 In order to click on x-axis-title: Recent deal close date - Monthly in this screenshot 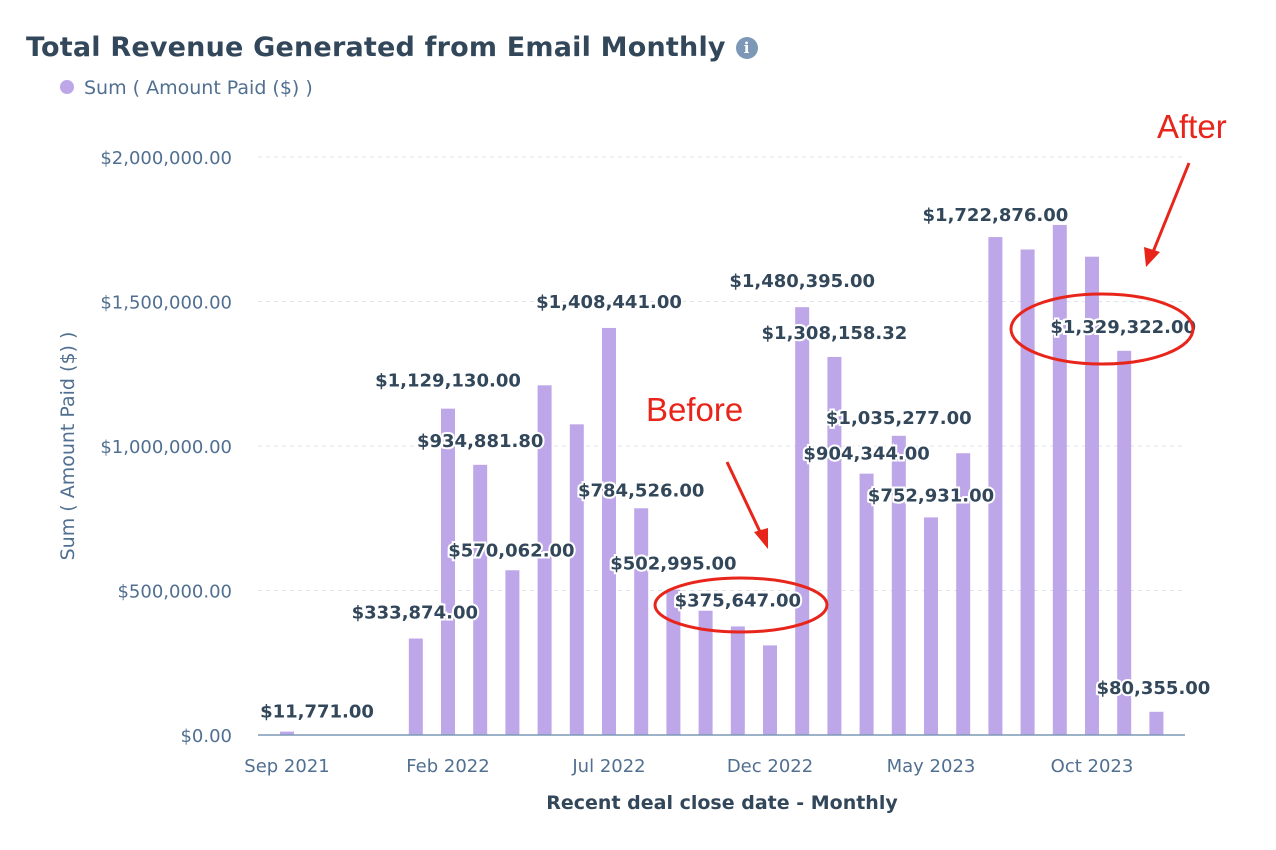, I will do `click(722, 803)`.